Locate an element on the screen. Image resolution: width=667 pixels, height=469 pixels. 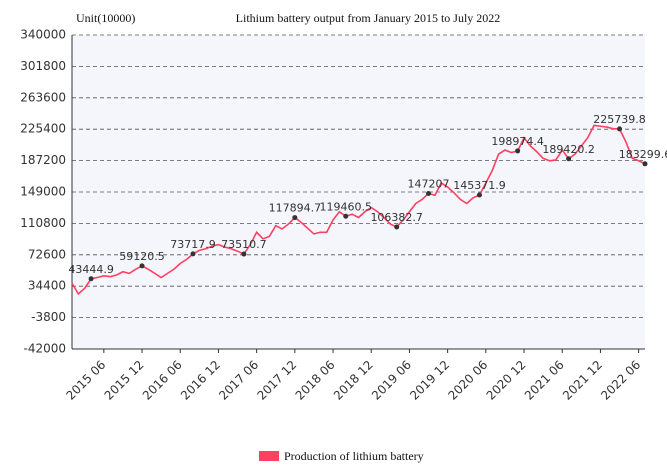
x-tick-label: 2020 12 is located at coordinates (506, 380).